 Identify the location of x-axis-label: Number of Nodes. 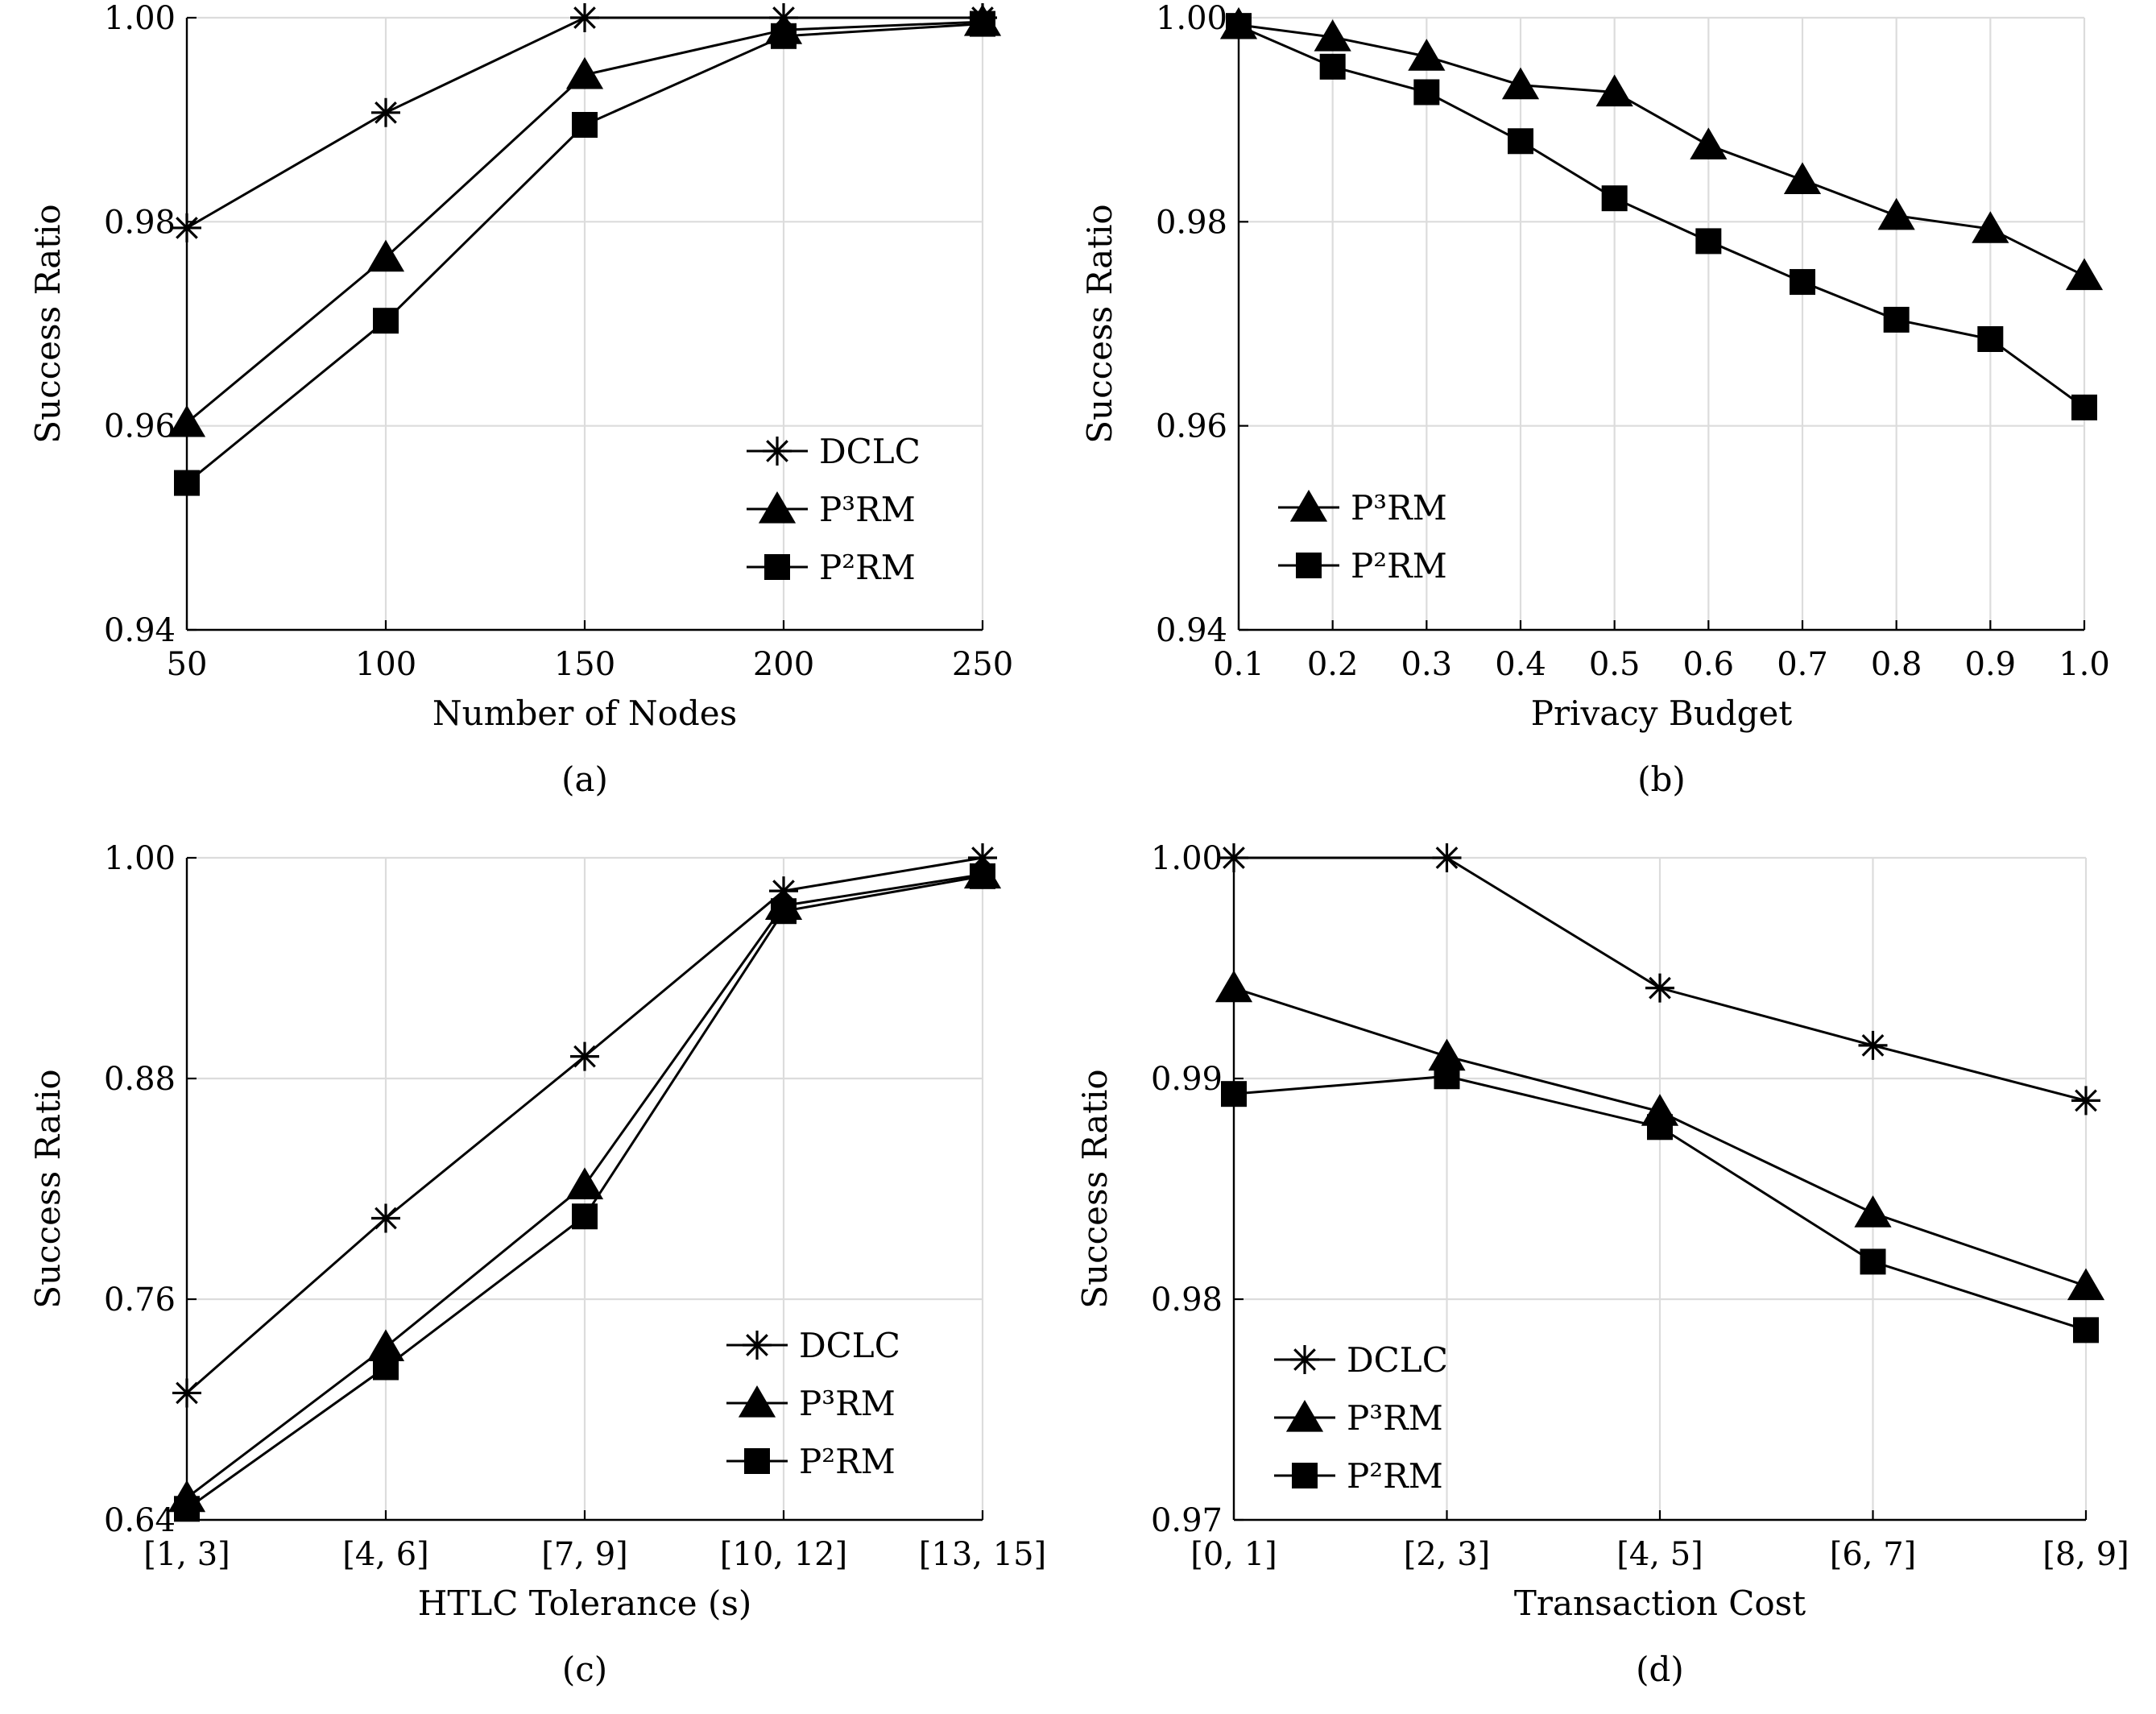
(584, 713).